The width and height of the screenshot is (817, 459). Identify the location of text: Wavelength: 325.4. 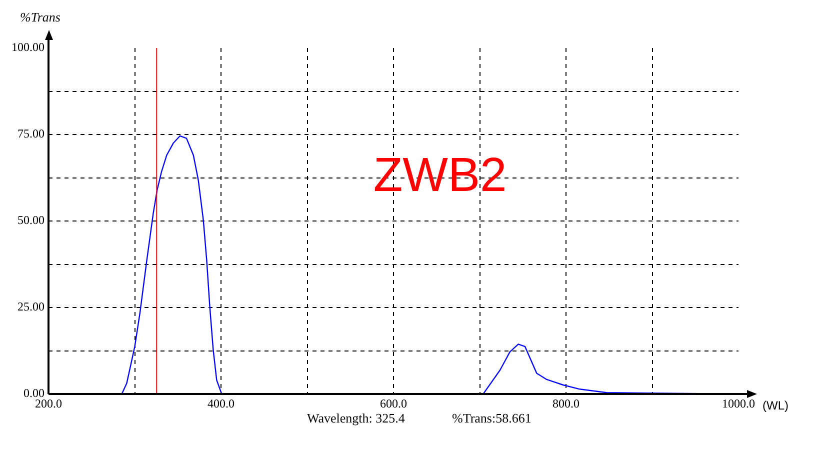
(356, 418).